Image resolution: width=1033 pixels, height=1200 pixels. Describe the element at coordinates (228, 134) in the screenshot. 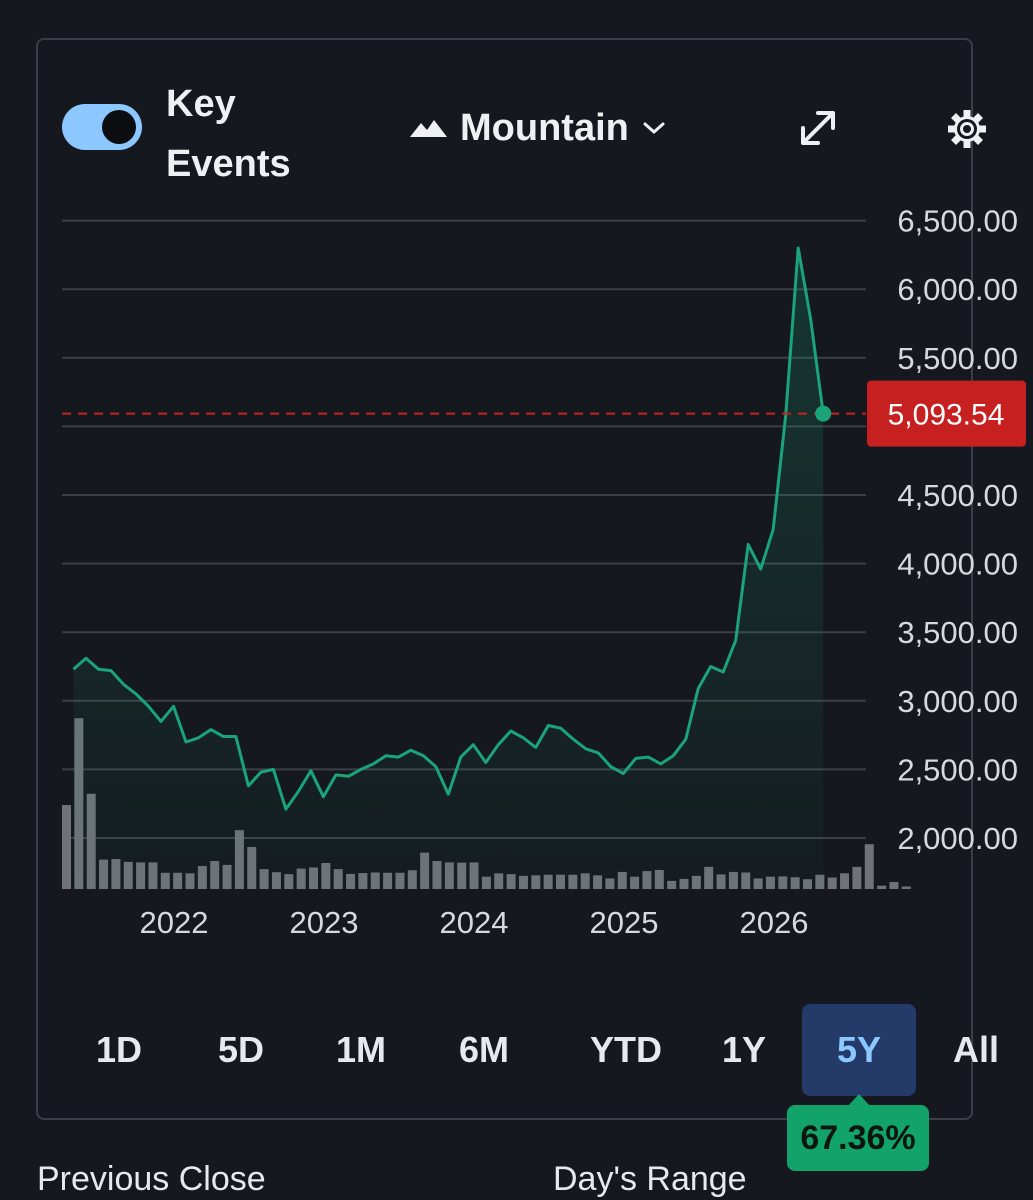

I see `key-events-label: Key Events` at that location.